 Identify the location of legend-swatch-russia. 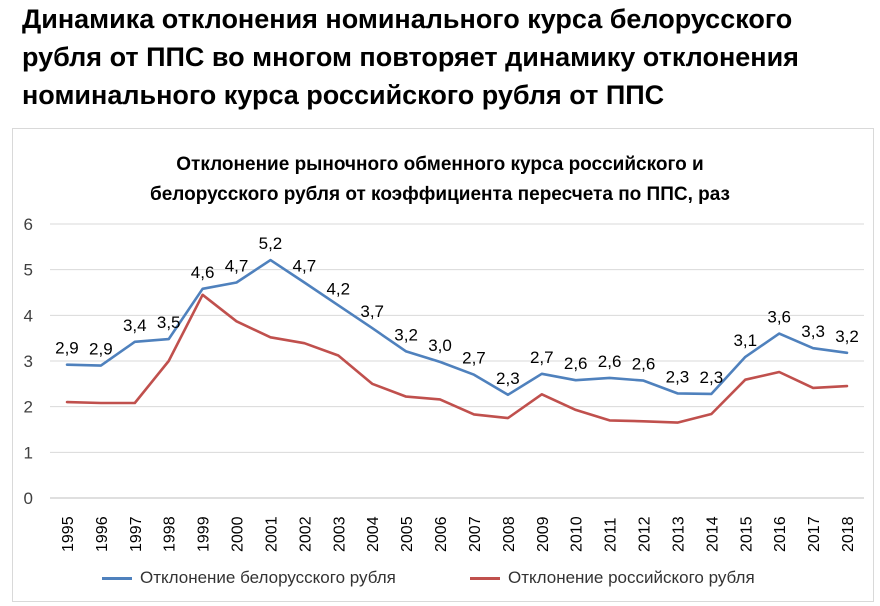
(485, 578).